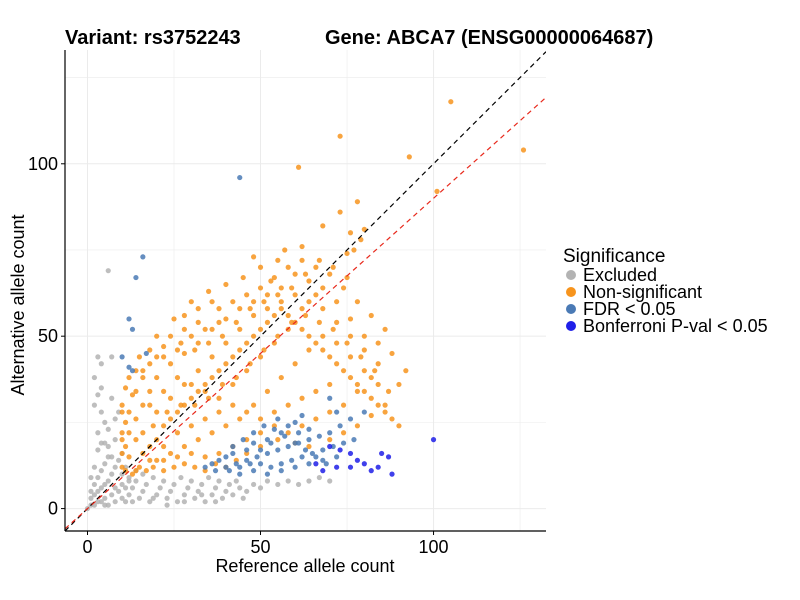  Describe the element at coordinates (571, 292) in the screenshot. I see `legend-swatch-non-significant` at that location.